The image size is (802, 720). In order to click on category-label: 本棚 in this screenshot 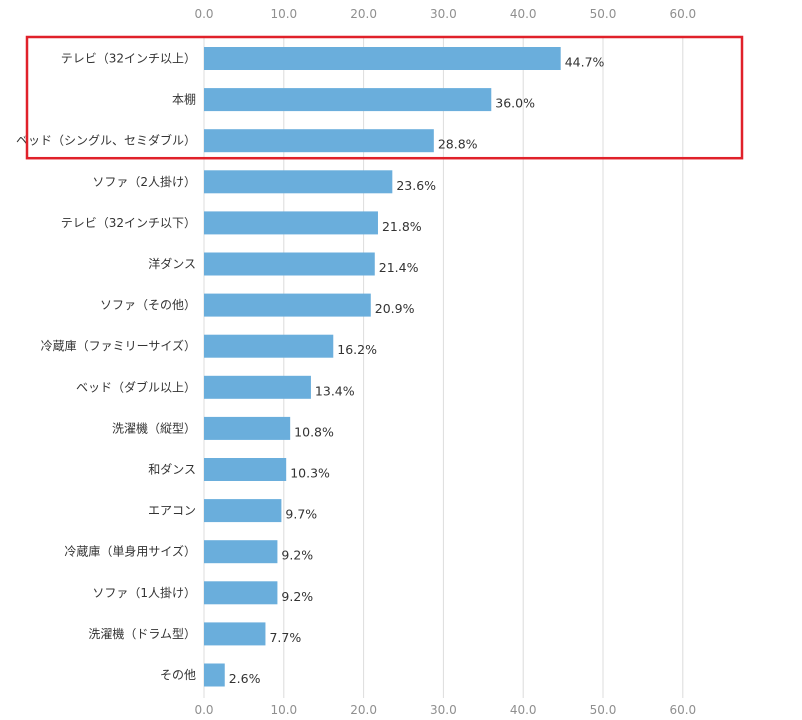, I will do `click(184, 99)`.